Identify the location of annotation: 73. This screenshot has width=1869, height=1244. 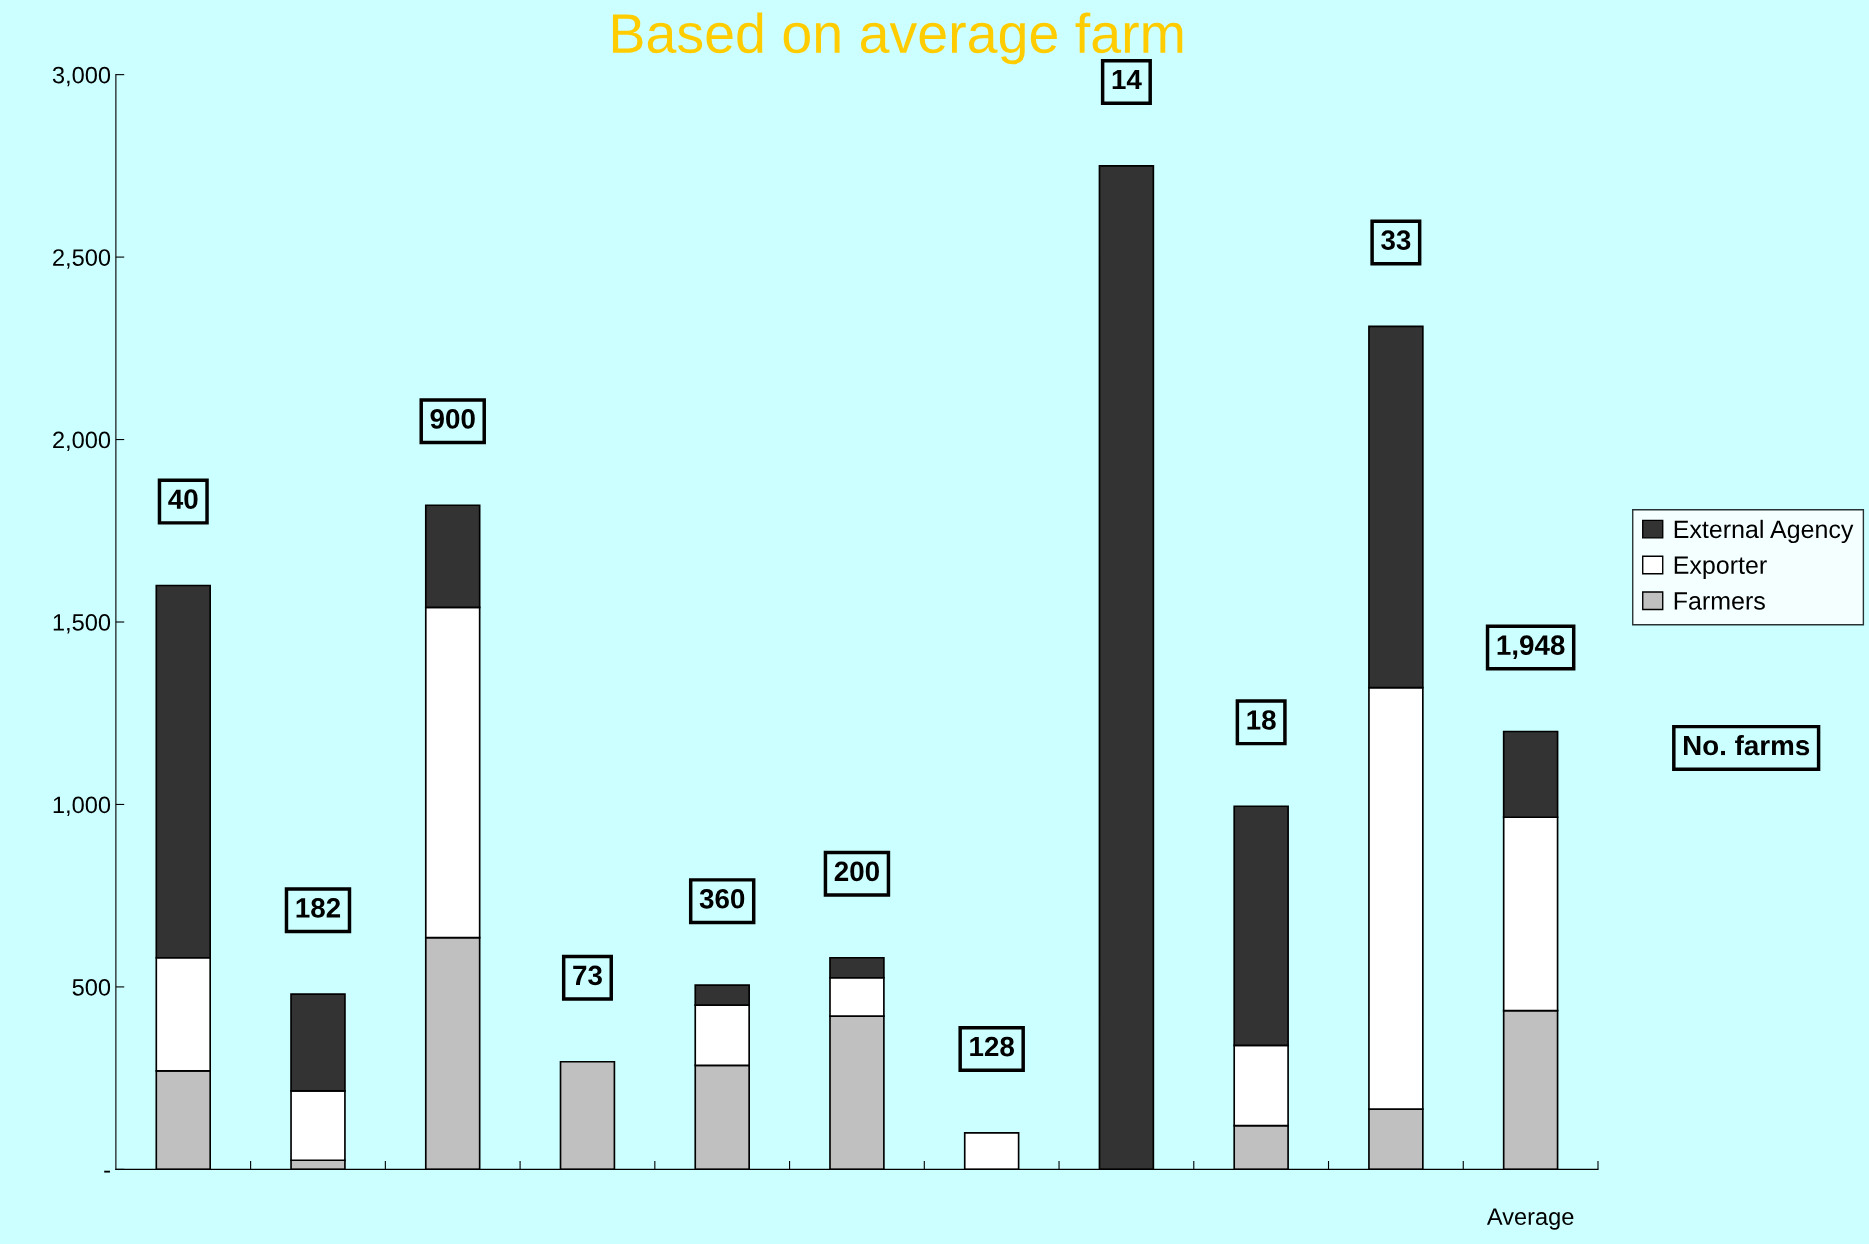
(587, 975).